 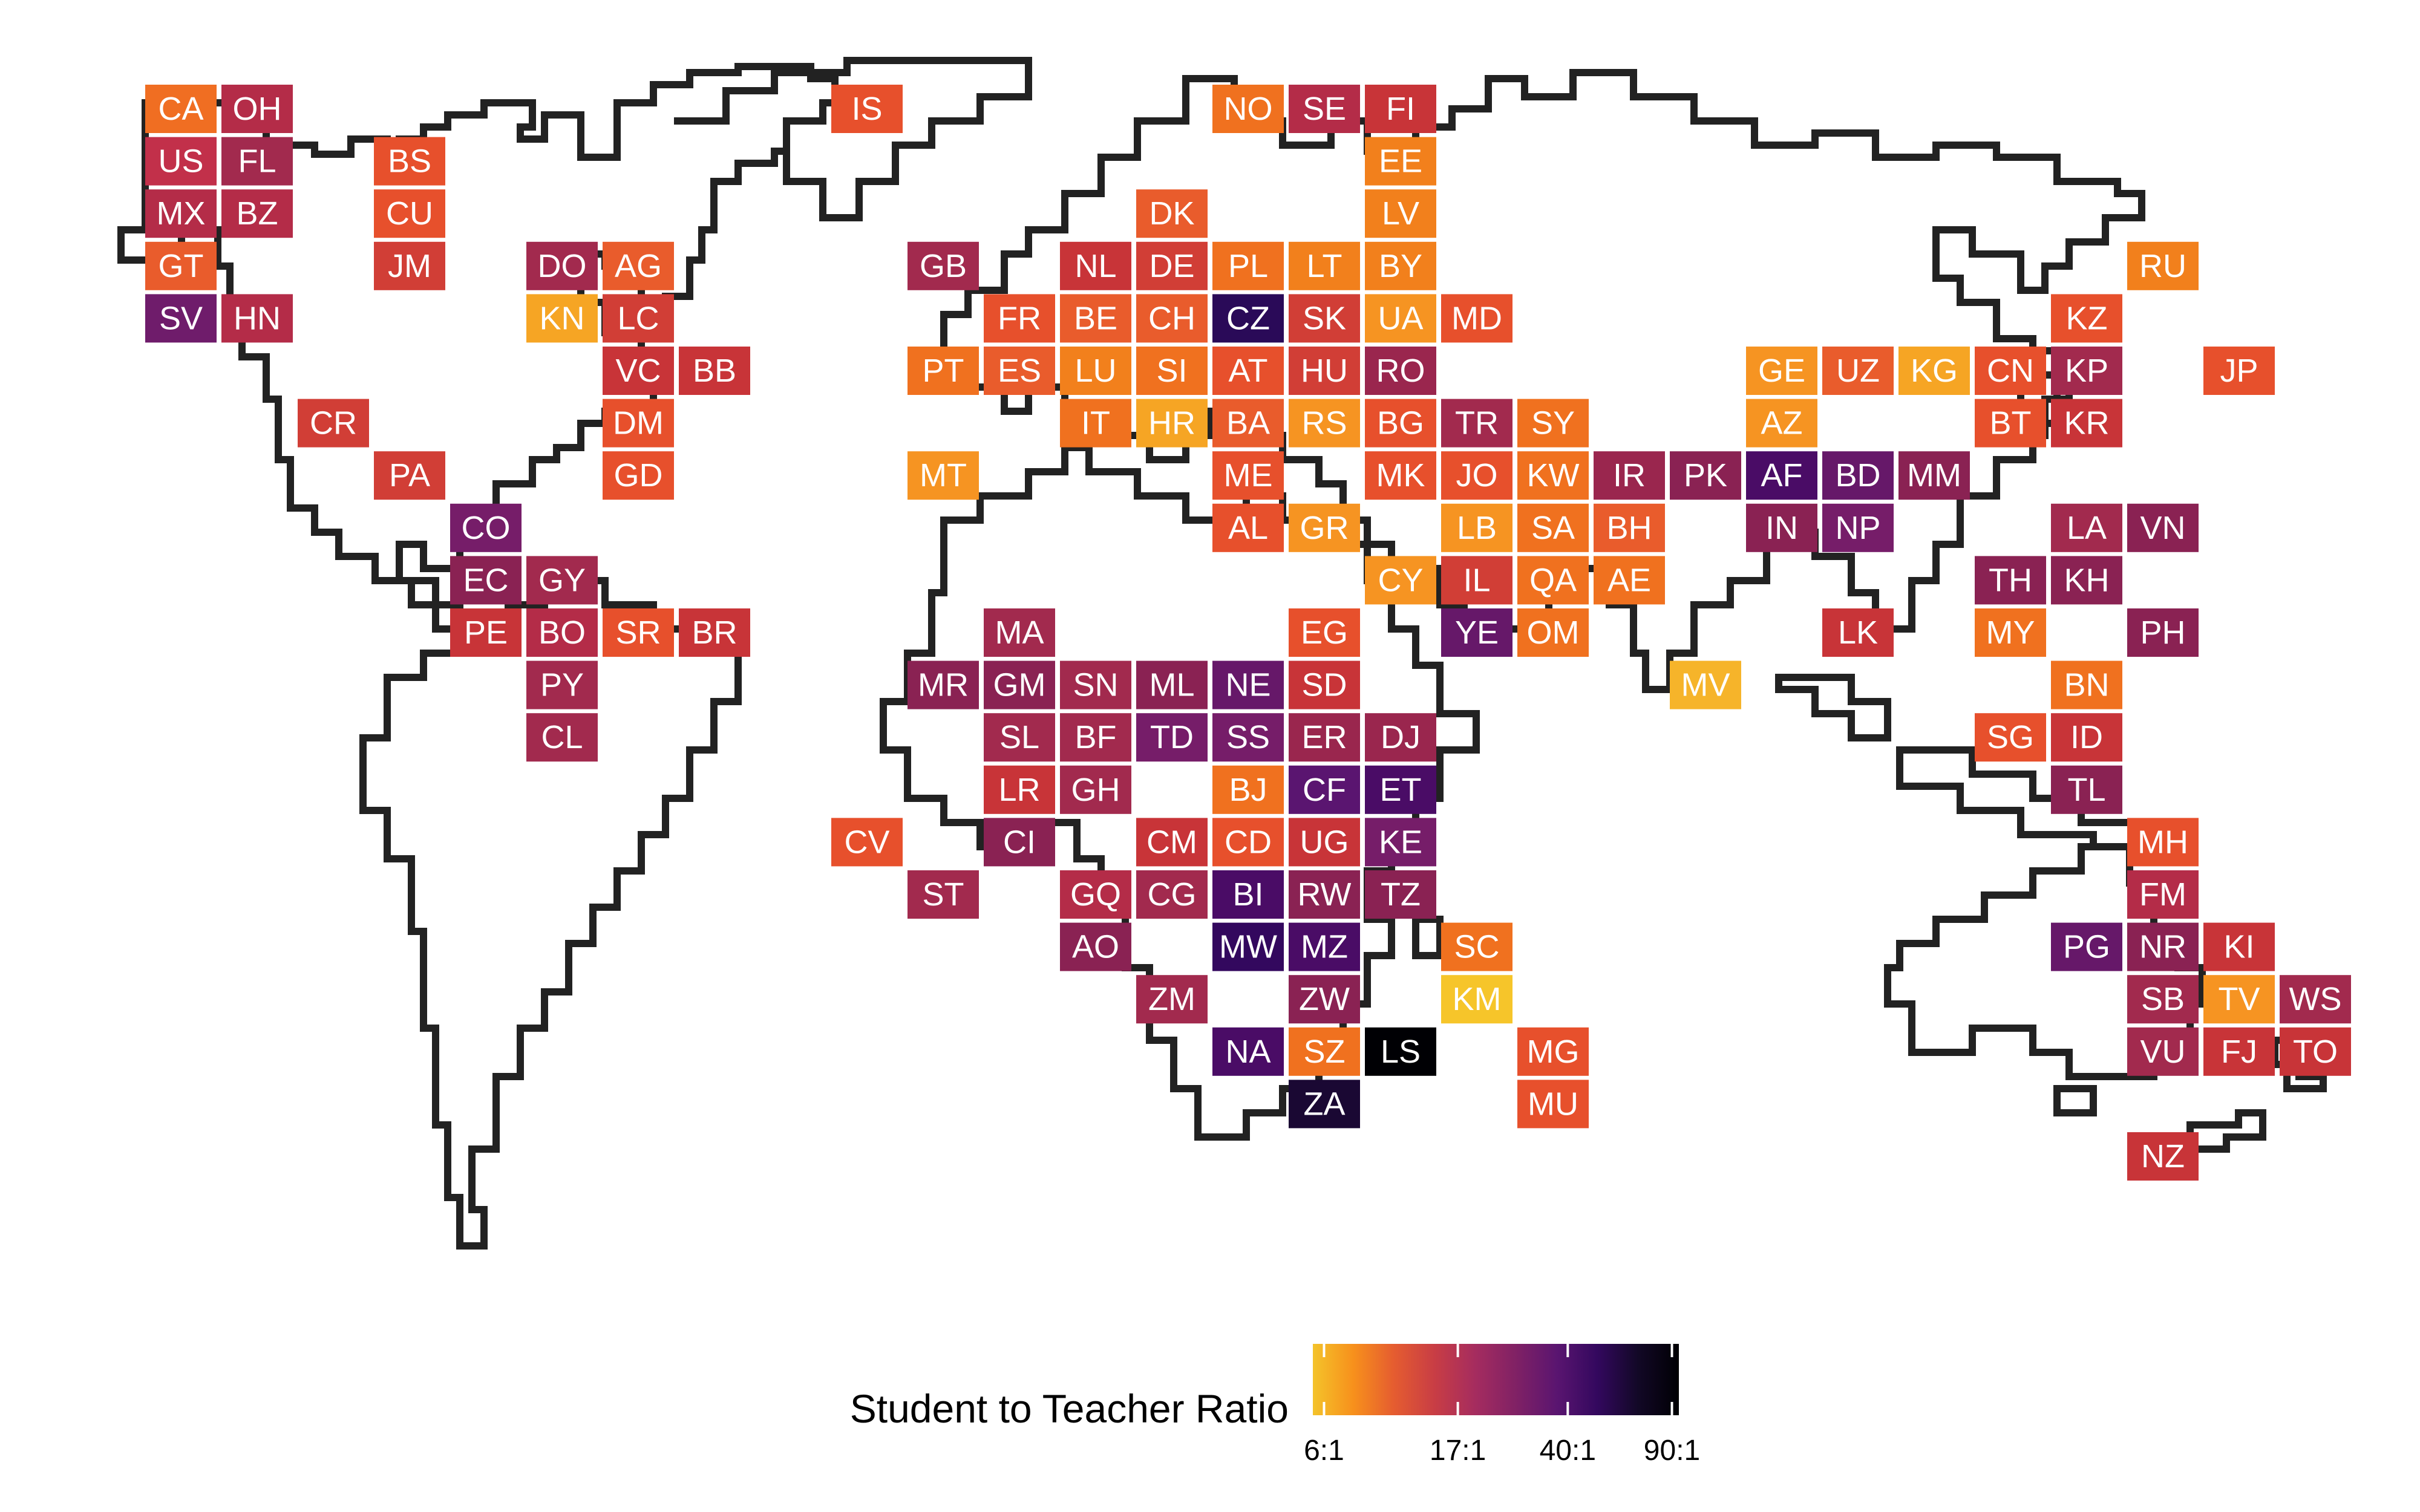 I want to click on country-code-label: VN, so click(x=2162, y=528).